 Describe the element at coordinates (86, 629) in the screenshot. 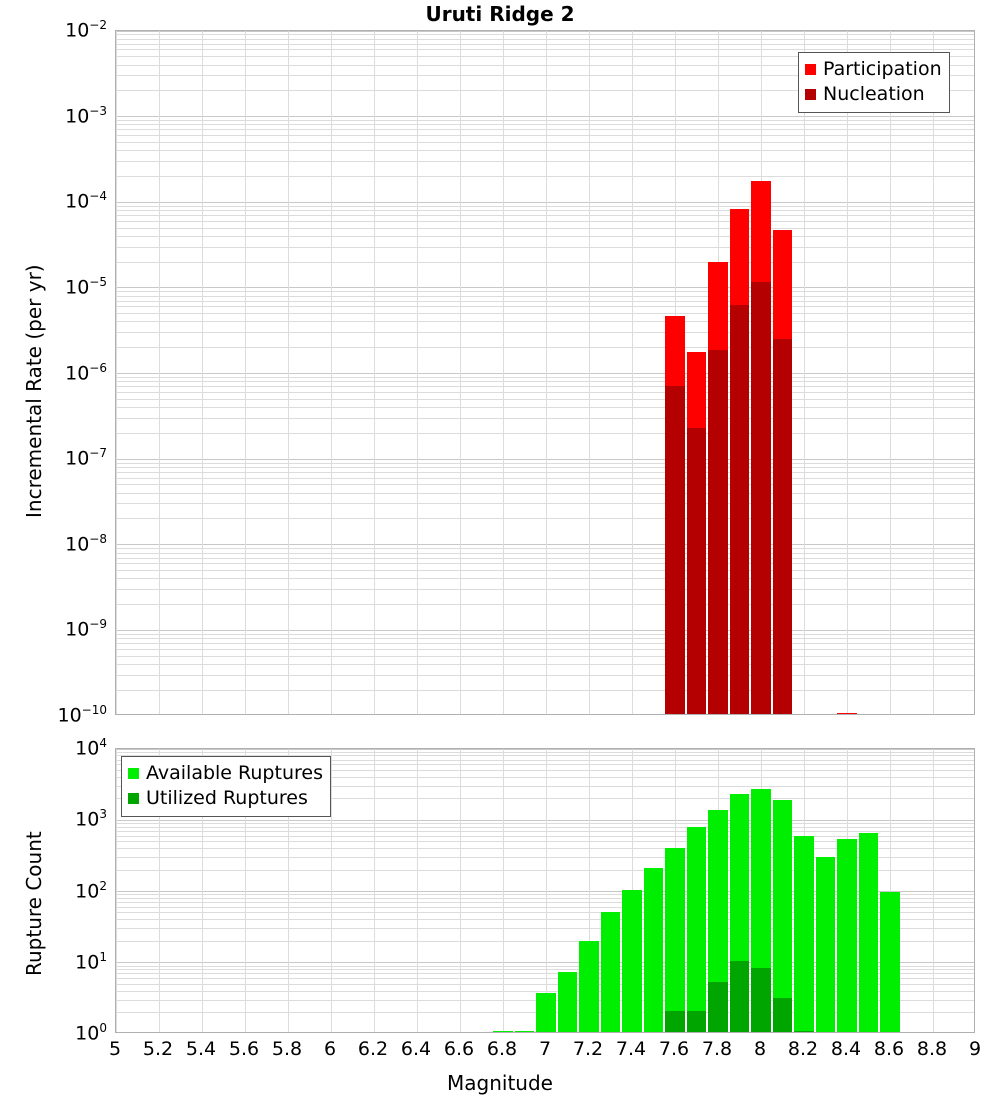

I see `y-tick-label: 10⁻⁹` at that location.